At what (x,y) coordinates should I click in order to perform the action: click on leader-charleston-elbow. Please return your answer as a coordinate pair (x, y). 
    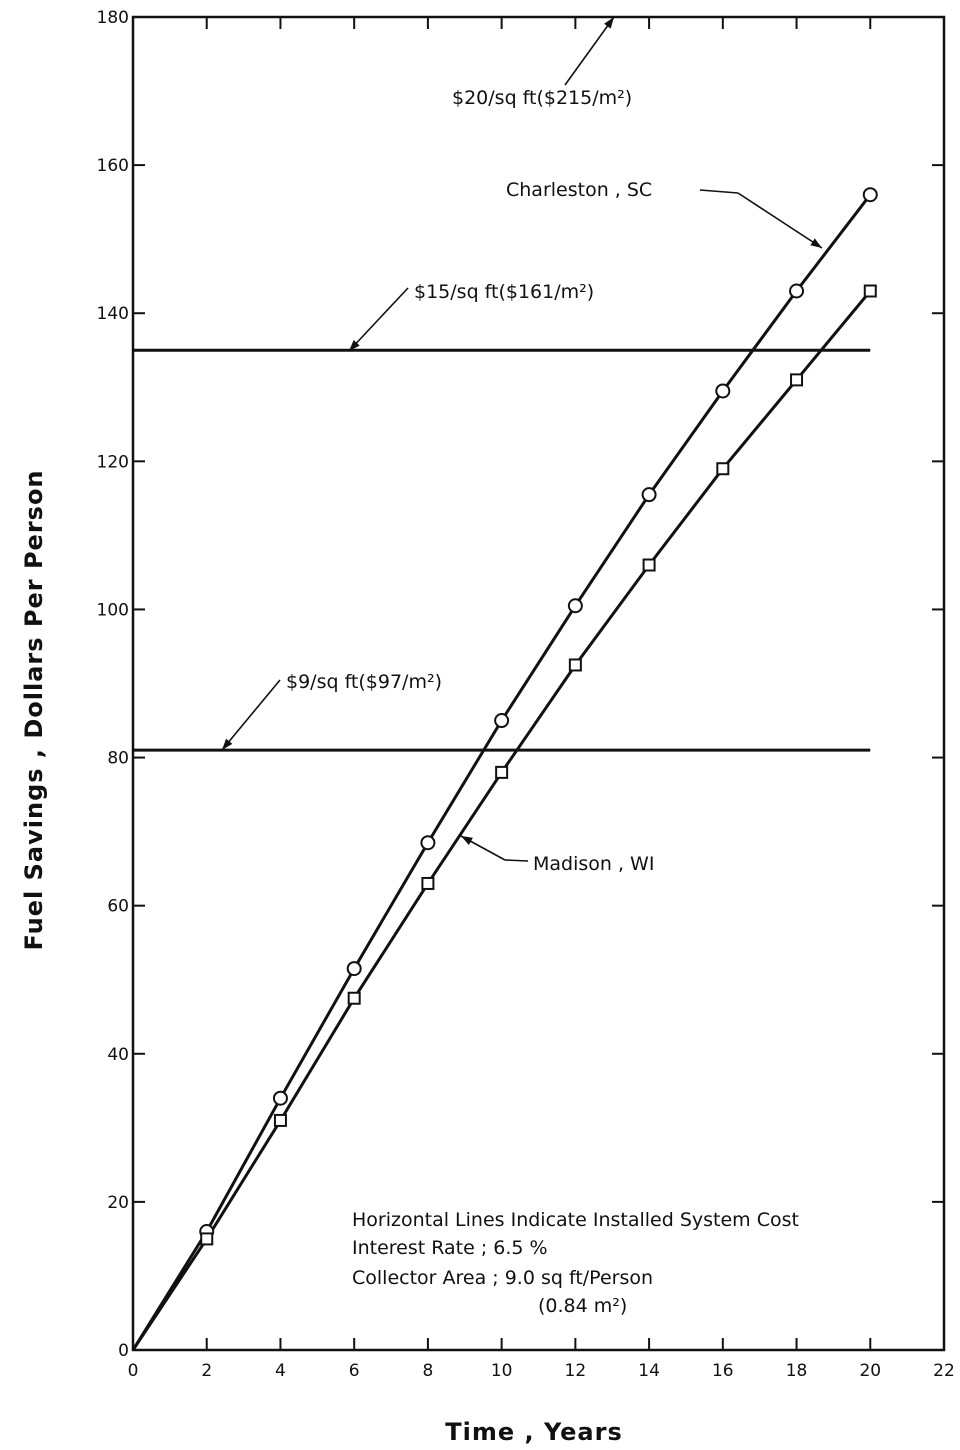
    Looking at the image, I should click on (719, 191).